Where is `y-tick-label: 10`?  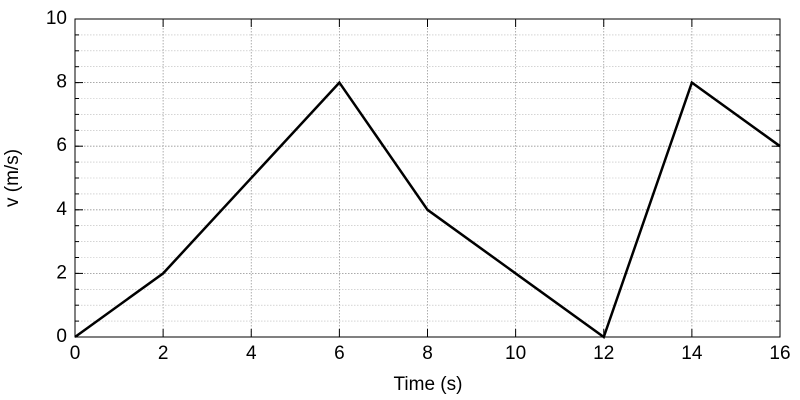 y-tick-label: 10 is located at coordinates (56, 18).